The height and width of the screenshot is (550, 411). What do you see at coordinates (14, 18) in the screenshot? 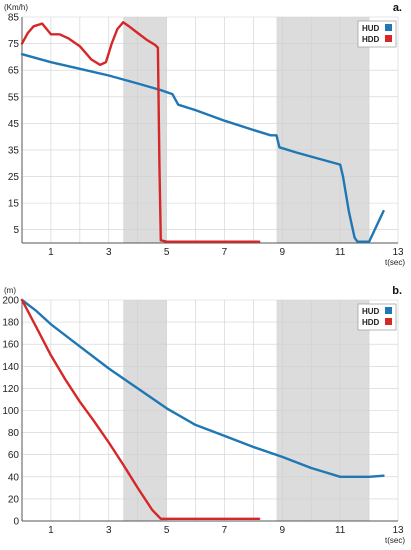
I see `y-tick-label: 85` at bounding box center [14, 18].